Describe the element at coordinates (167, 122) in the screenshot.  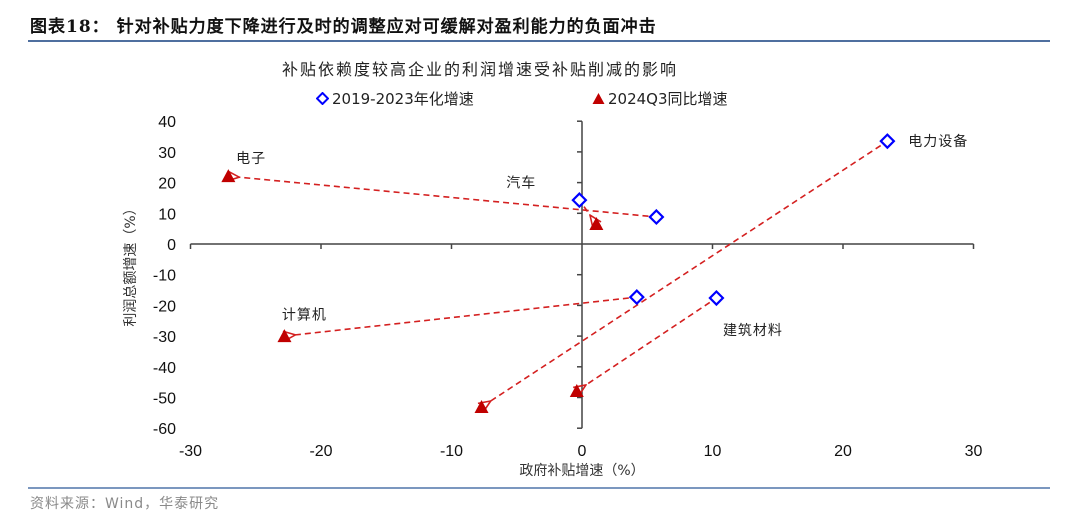
I see `y-tick-label: 40` at that location.